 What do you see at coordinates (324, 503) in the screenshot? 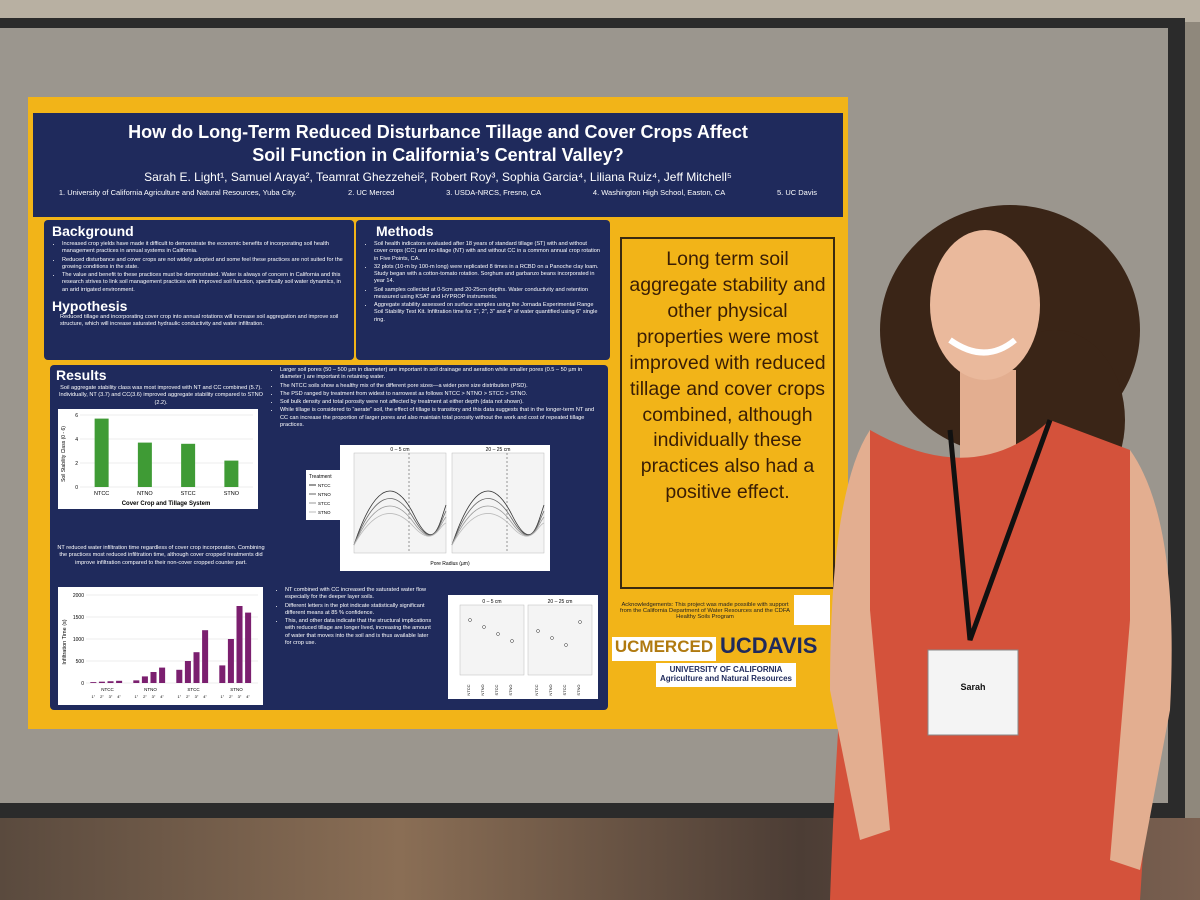
I see `legend-label: STCC` at bounding box center [324, 503].